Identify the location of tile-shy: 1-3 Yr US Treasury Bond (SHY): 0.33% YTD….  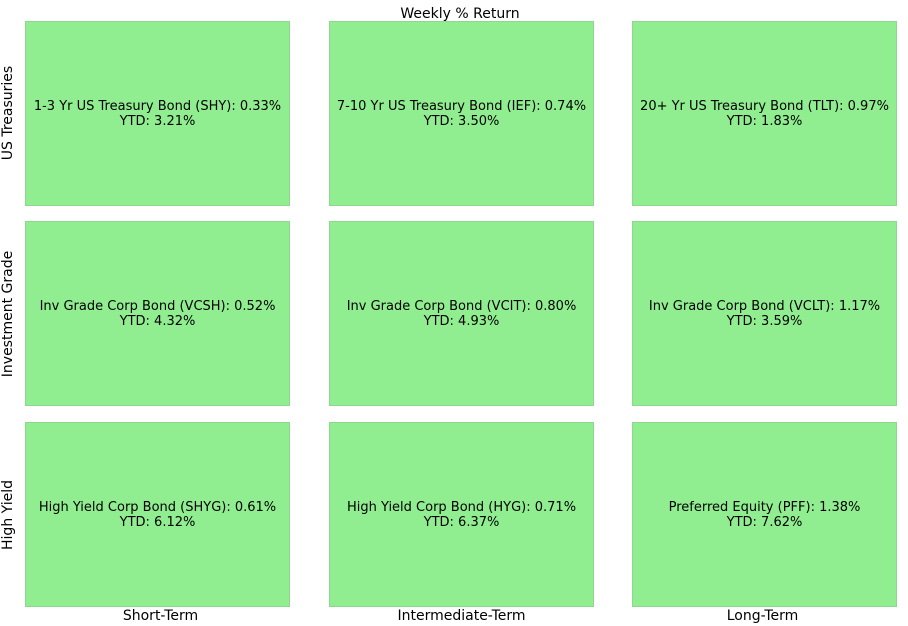
(157, 113).